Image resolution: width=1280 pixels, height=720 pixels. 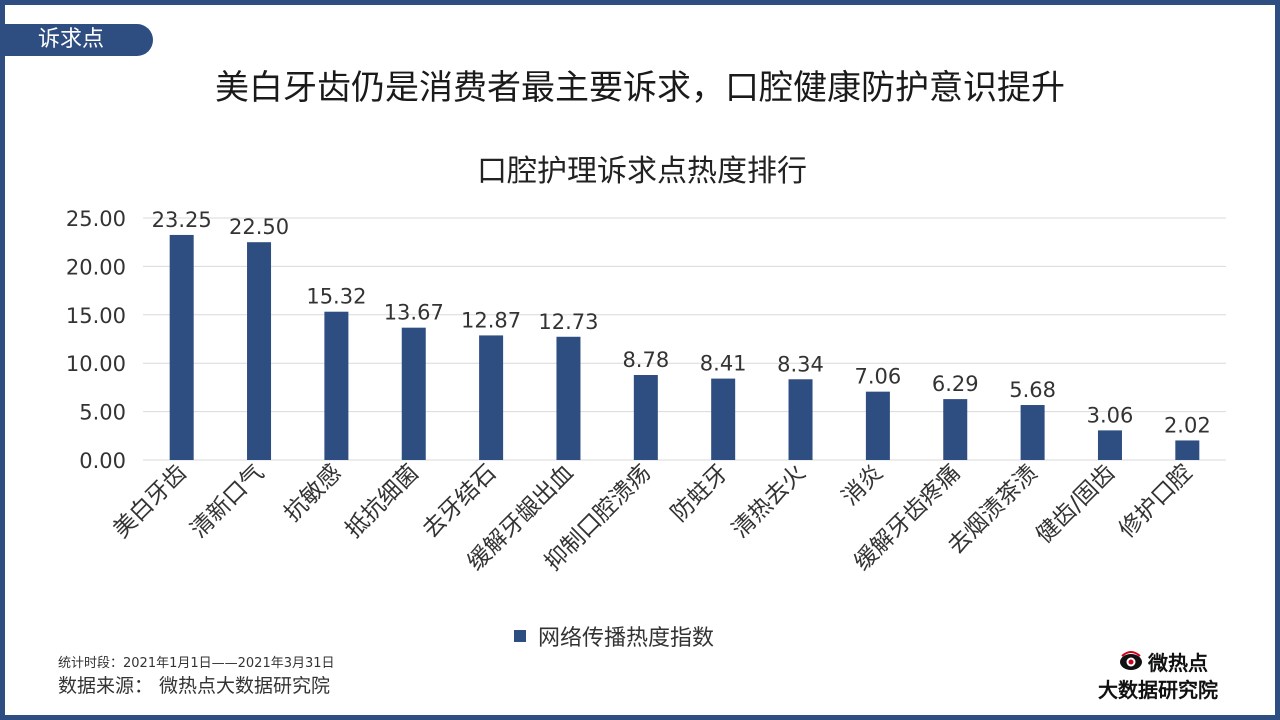 What do you see at coordinates (800, 364) in the screenshot?
I see `data-label: 8.34` at bounding box center [800, 364].